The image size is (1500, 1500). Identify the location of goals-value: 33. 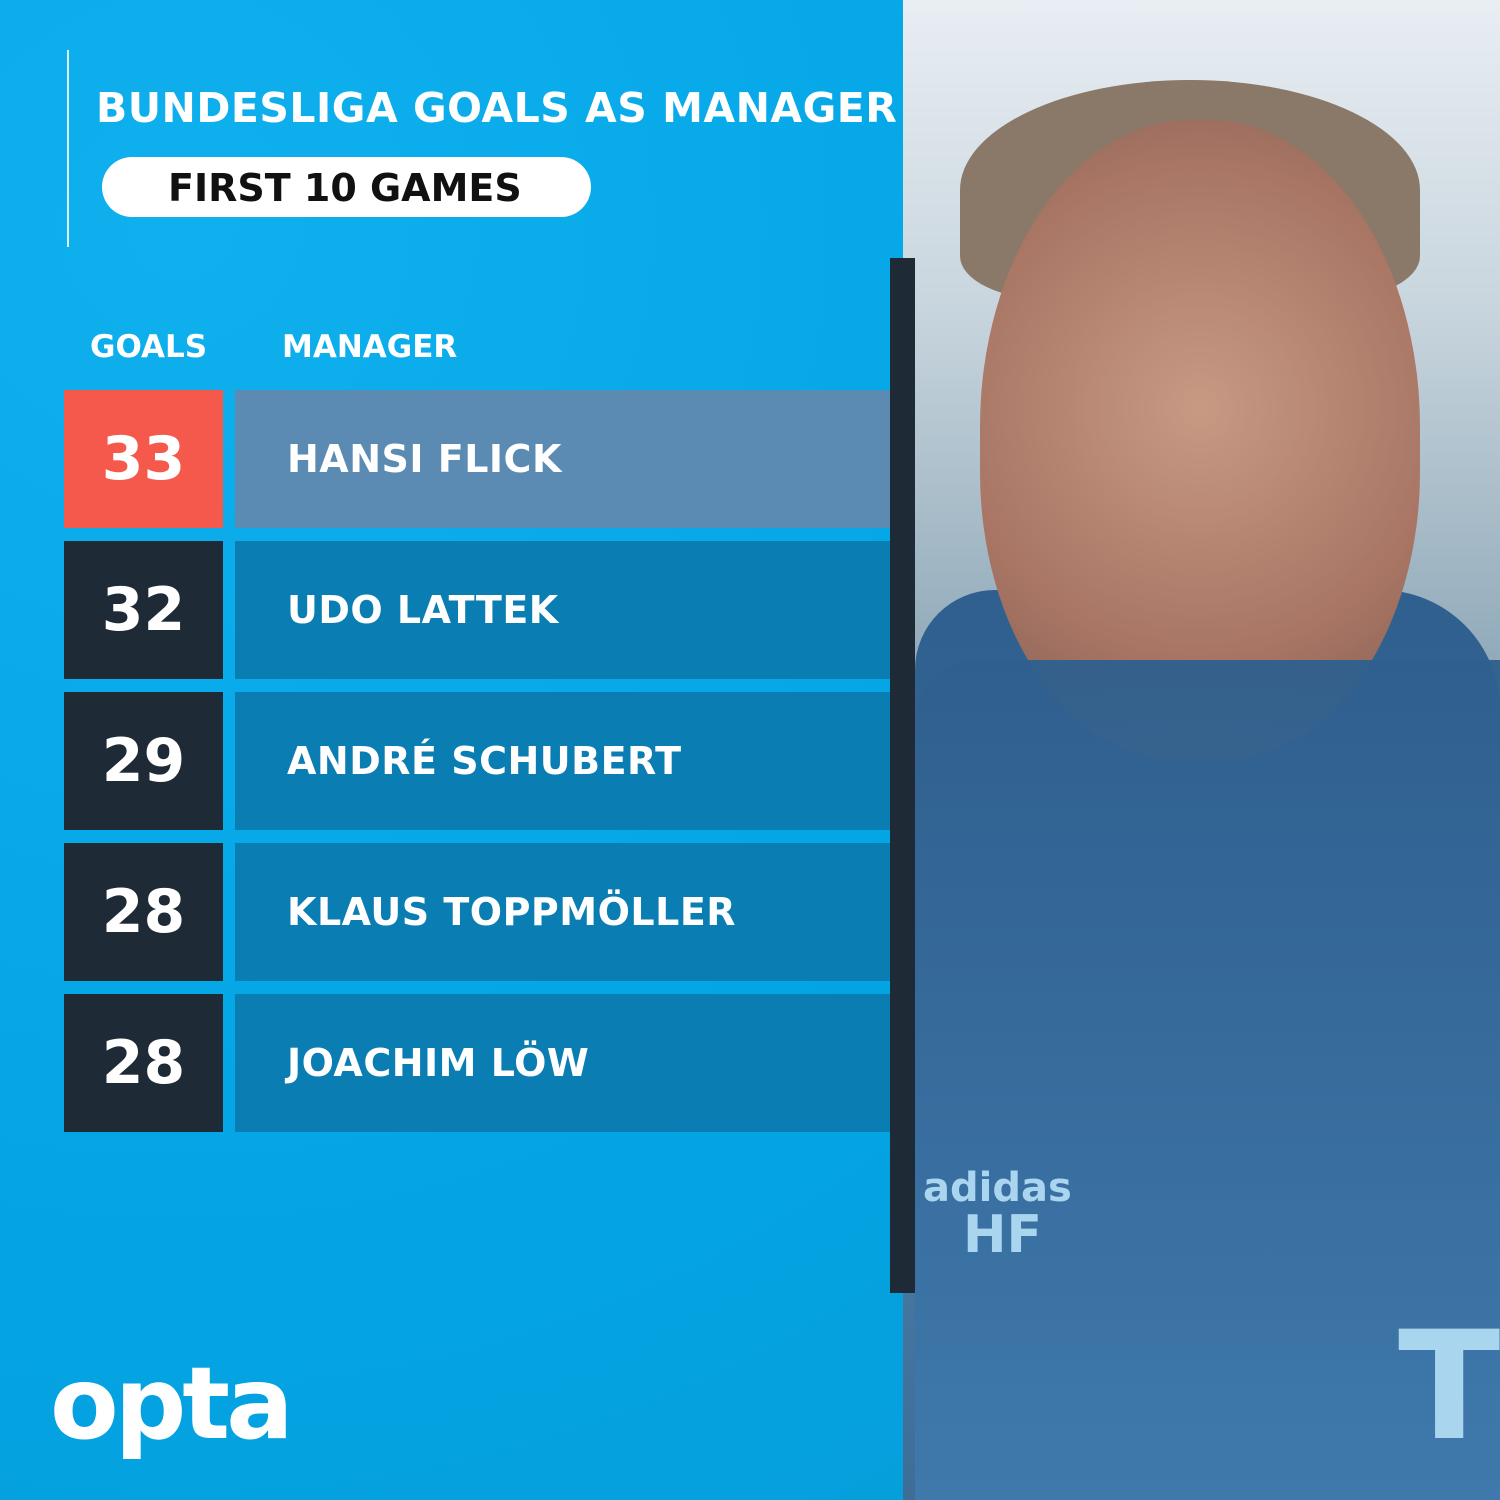
(143, 459).